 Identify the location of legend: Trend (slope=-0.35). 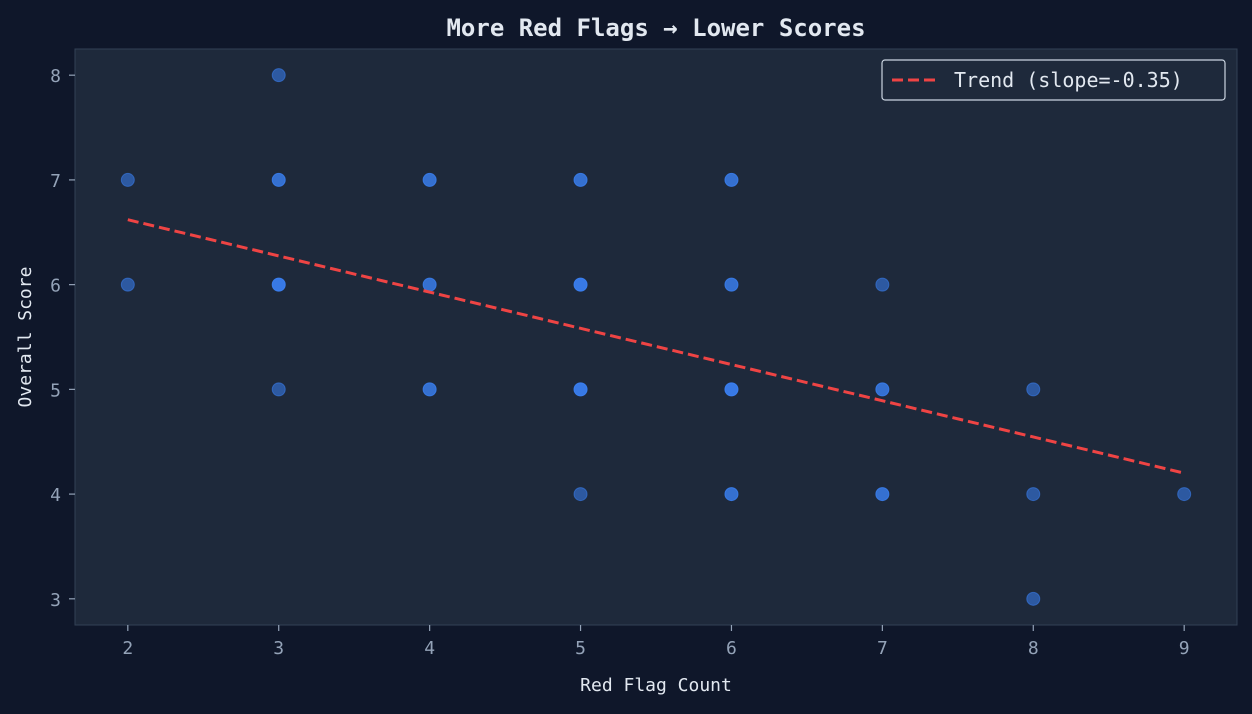
(1053, 80).